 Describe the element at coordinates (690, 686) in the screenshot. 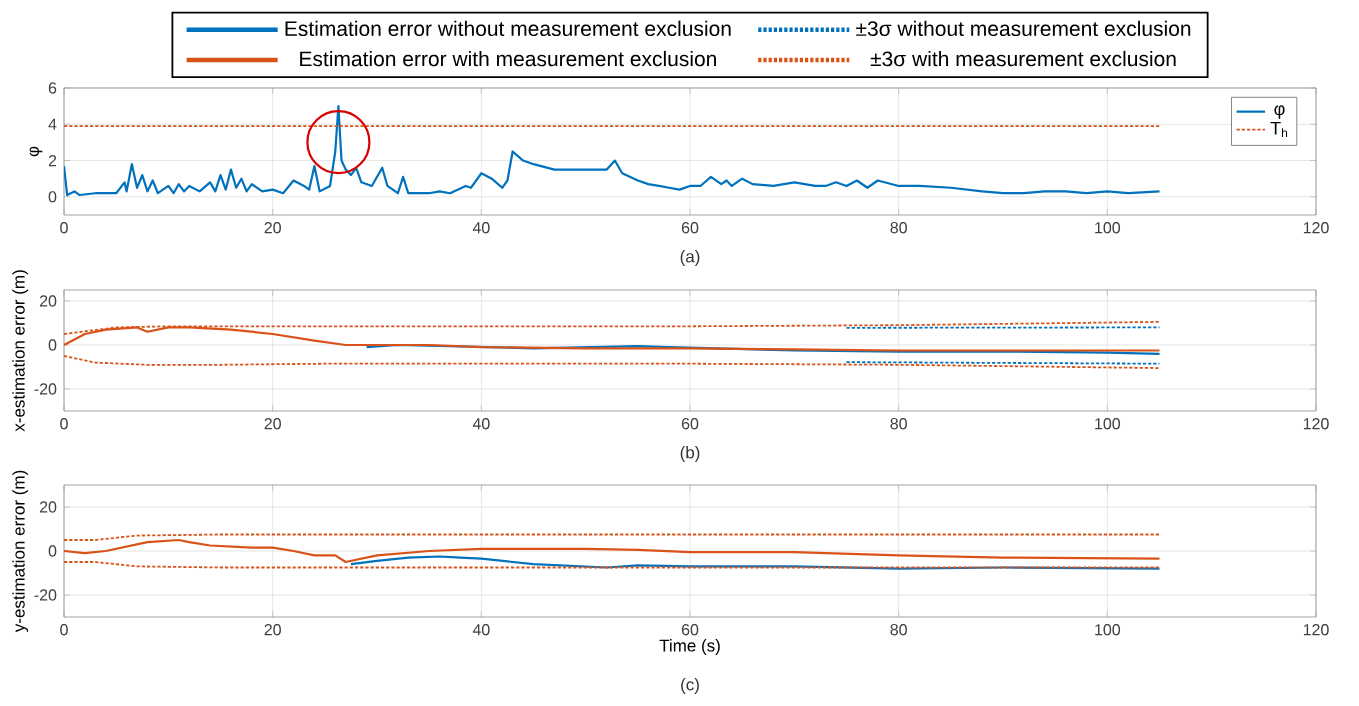

I see `text: (c)` at that location.